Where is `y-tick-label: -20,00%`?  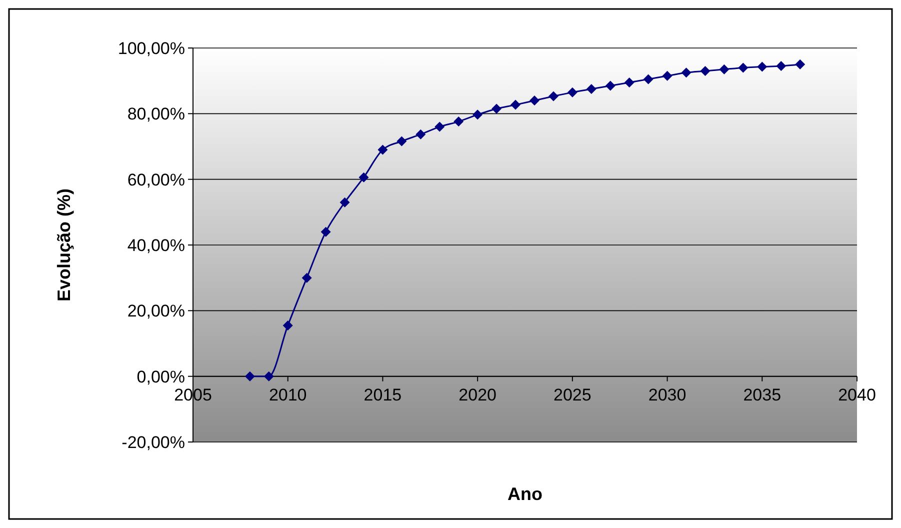
y-tick-label: -20,00% is located at coordinates (153, 442).